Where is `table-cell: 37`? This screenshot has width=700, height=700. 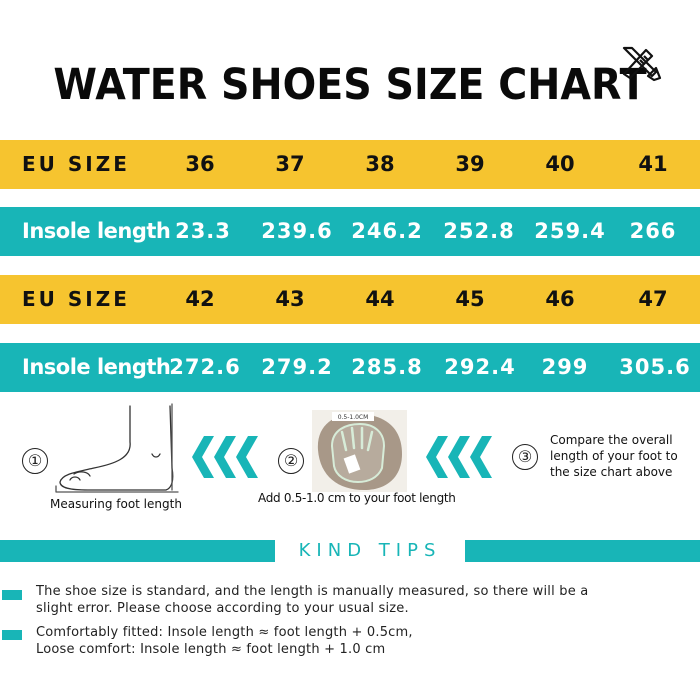
table-cell: 37 is located at coordinates (290, 164).